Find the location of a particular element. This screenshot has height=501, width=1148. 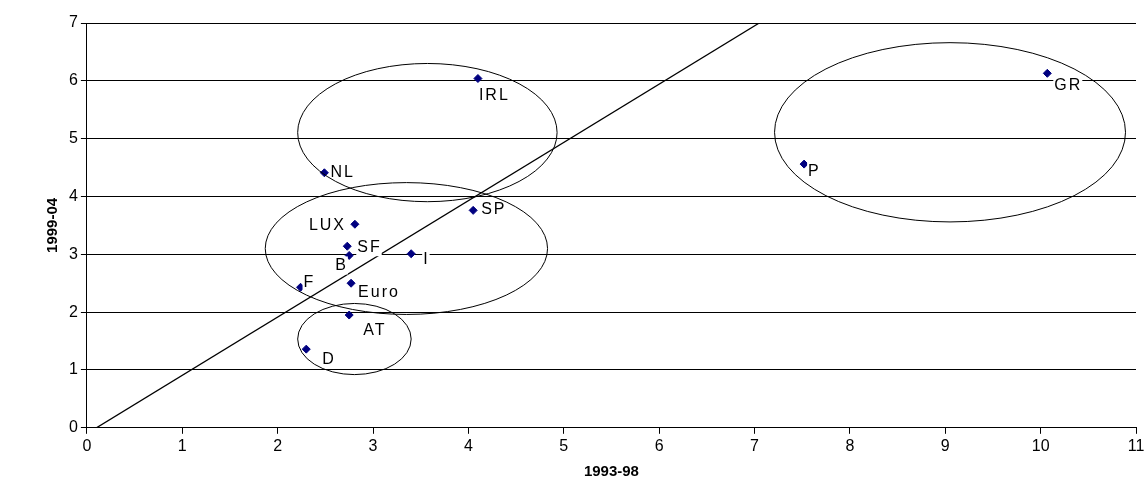

x-tick-label: 7 is located at coordinates (755, 445).